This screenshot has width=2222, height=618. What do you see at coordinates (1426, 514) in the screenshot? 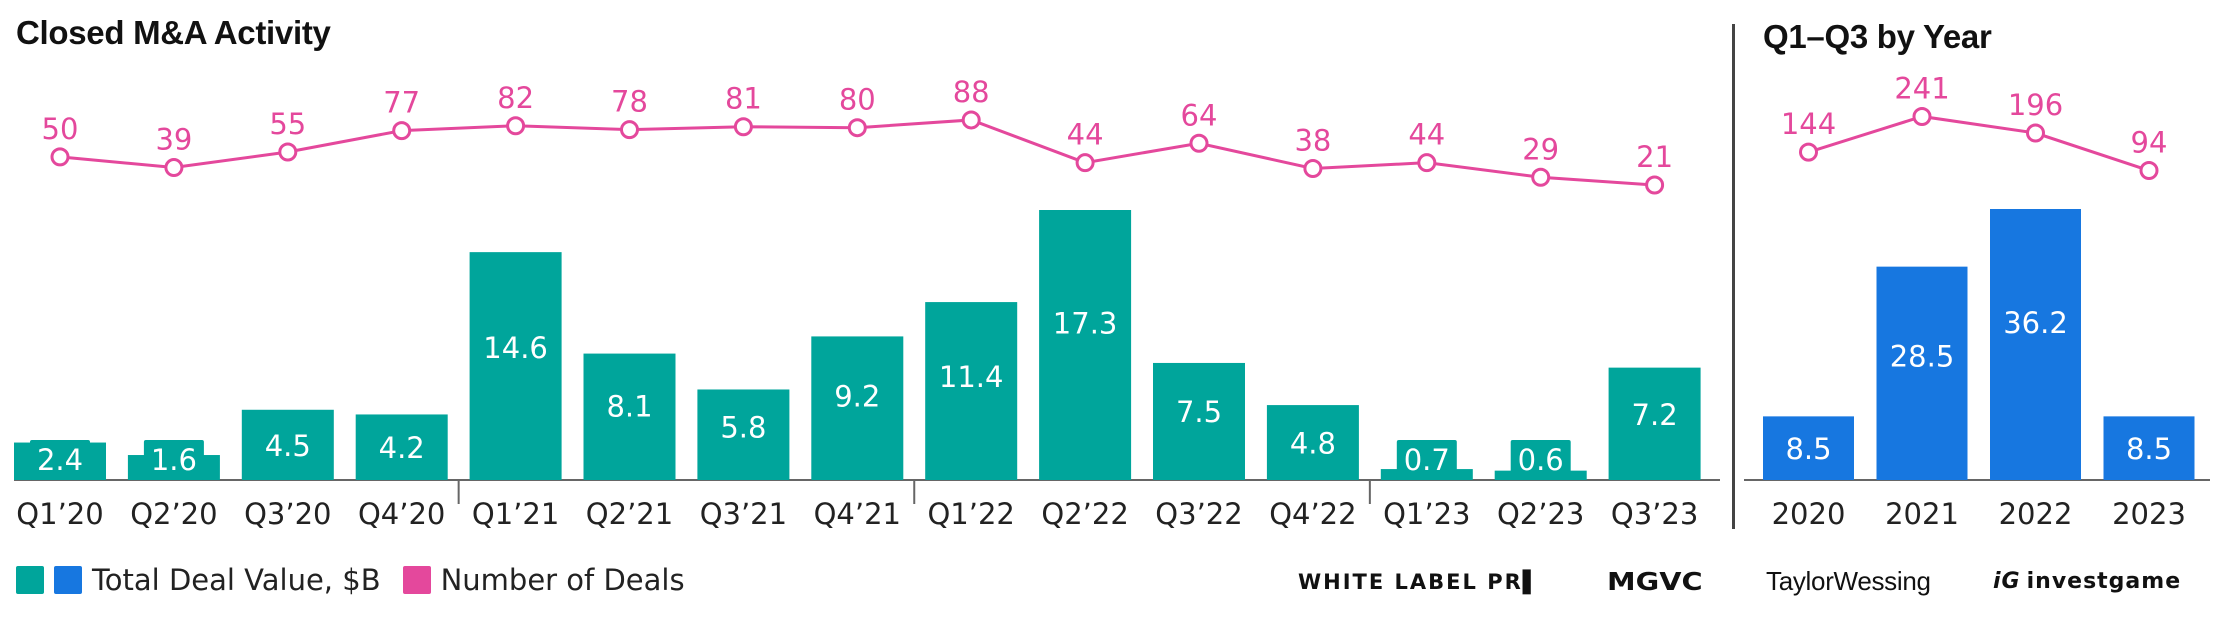
I see `x-tick-label: Q1’23` at bounding box center [1426, 514].